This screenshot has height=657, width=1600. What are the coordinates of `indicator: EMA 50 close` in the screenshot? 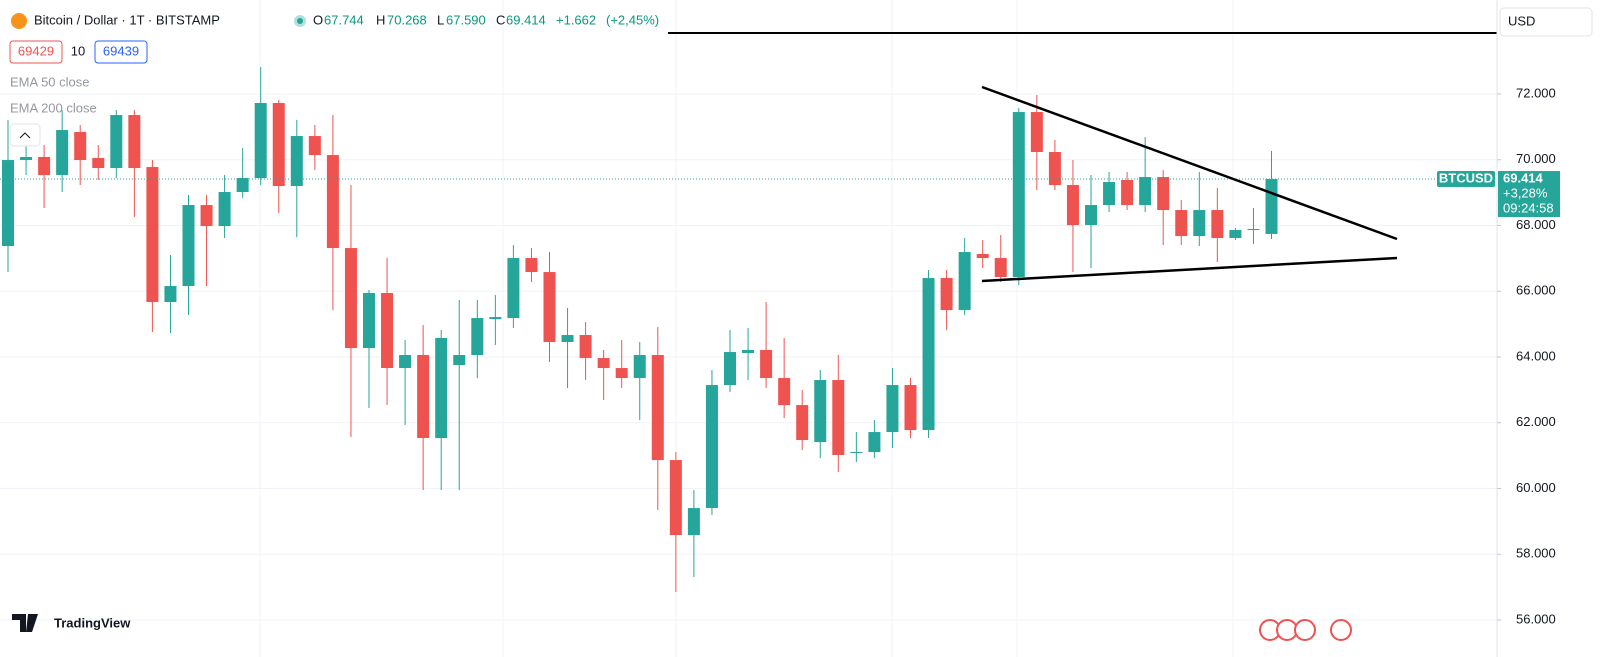 It's located at (50, 81).